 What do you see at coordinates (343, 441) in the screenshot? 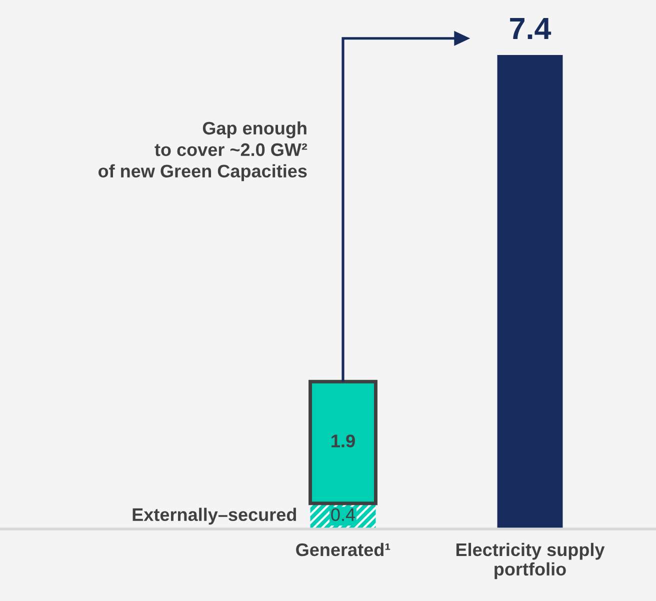
I see `data-label: 1.9` at bounding box center [343, 441].